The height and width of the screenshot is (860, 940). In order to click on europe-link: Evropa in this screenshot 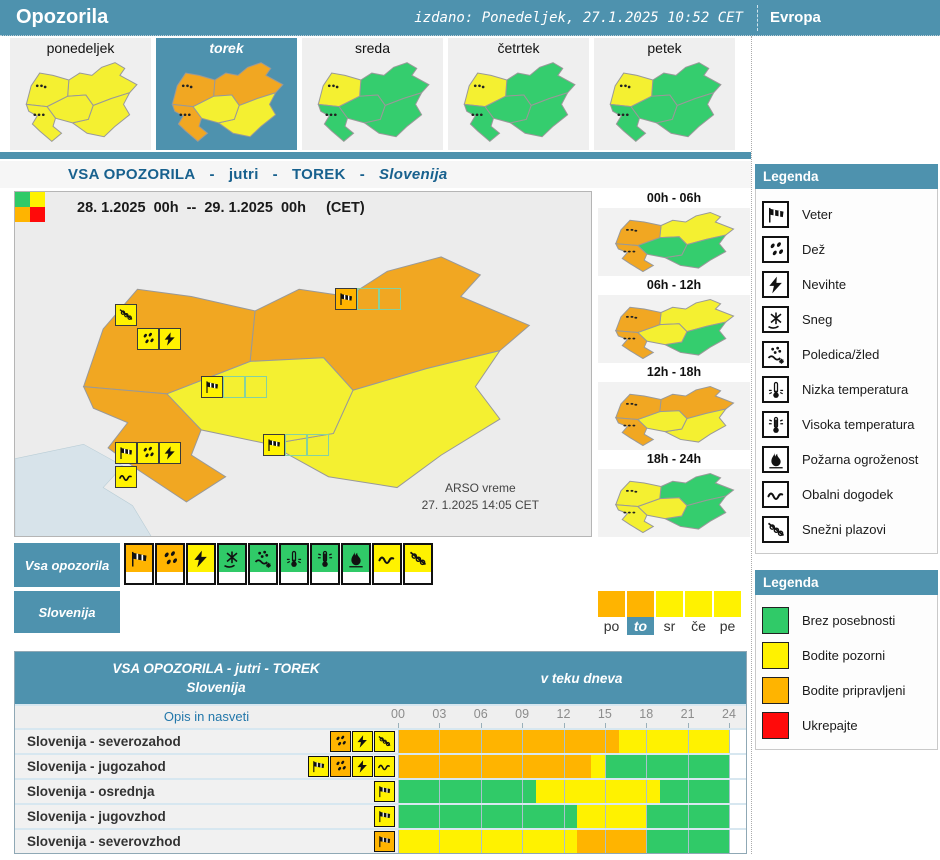, I will do `click(795, 17)`.